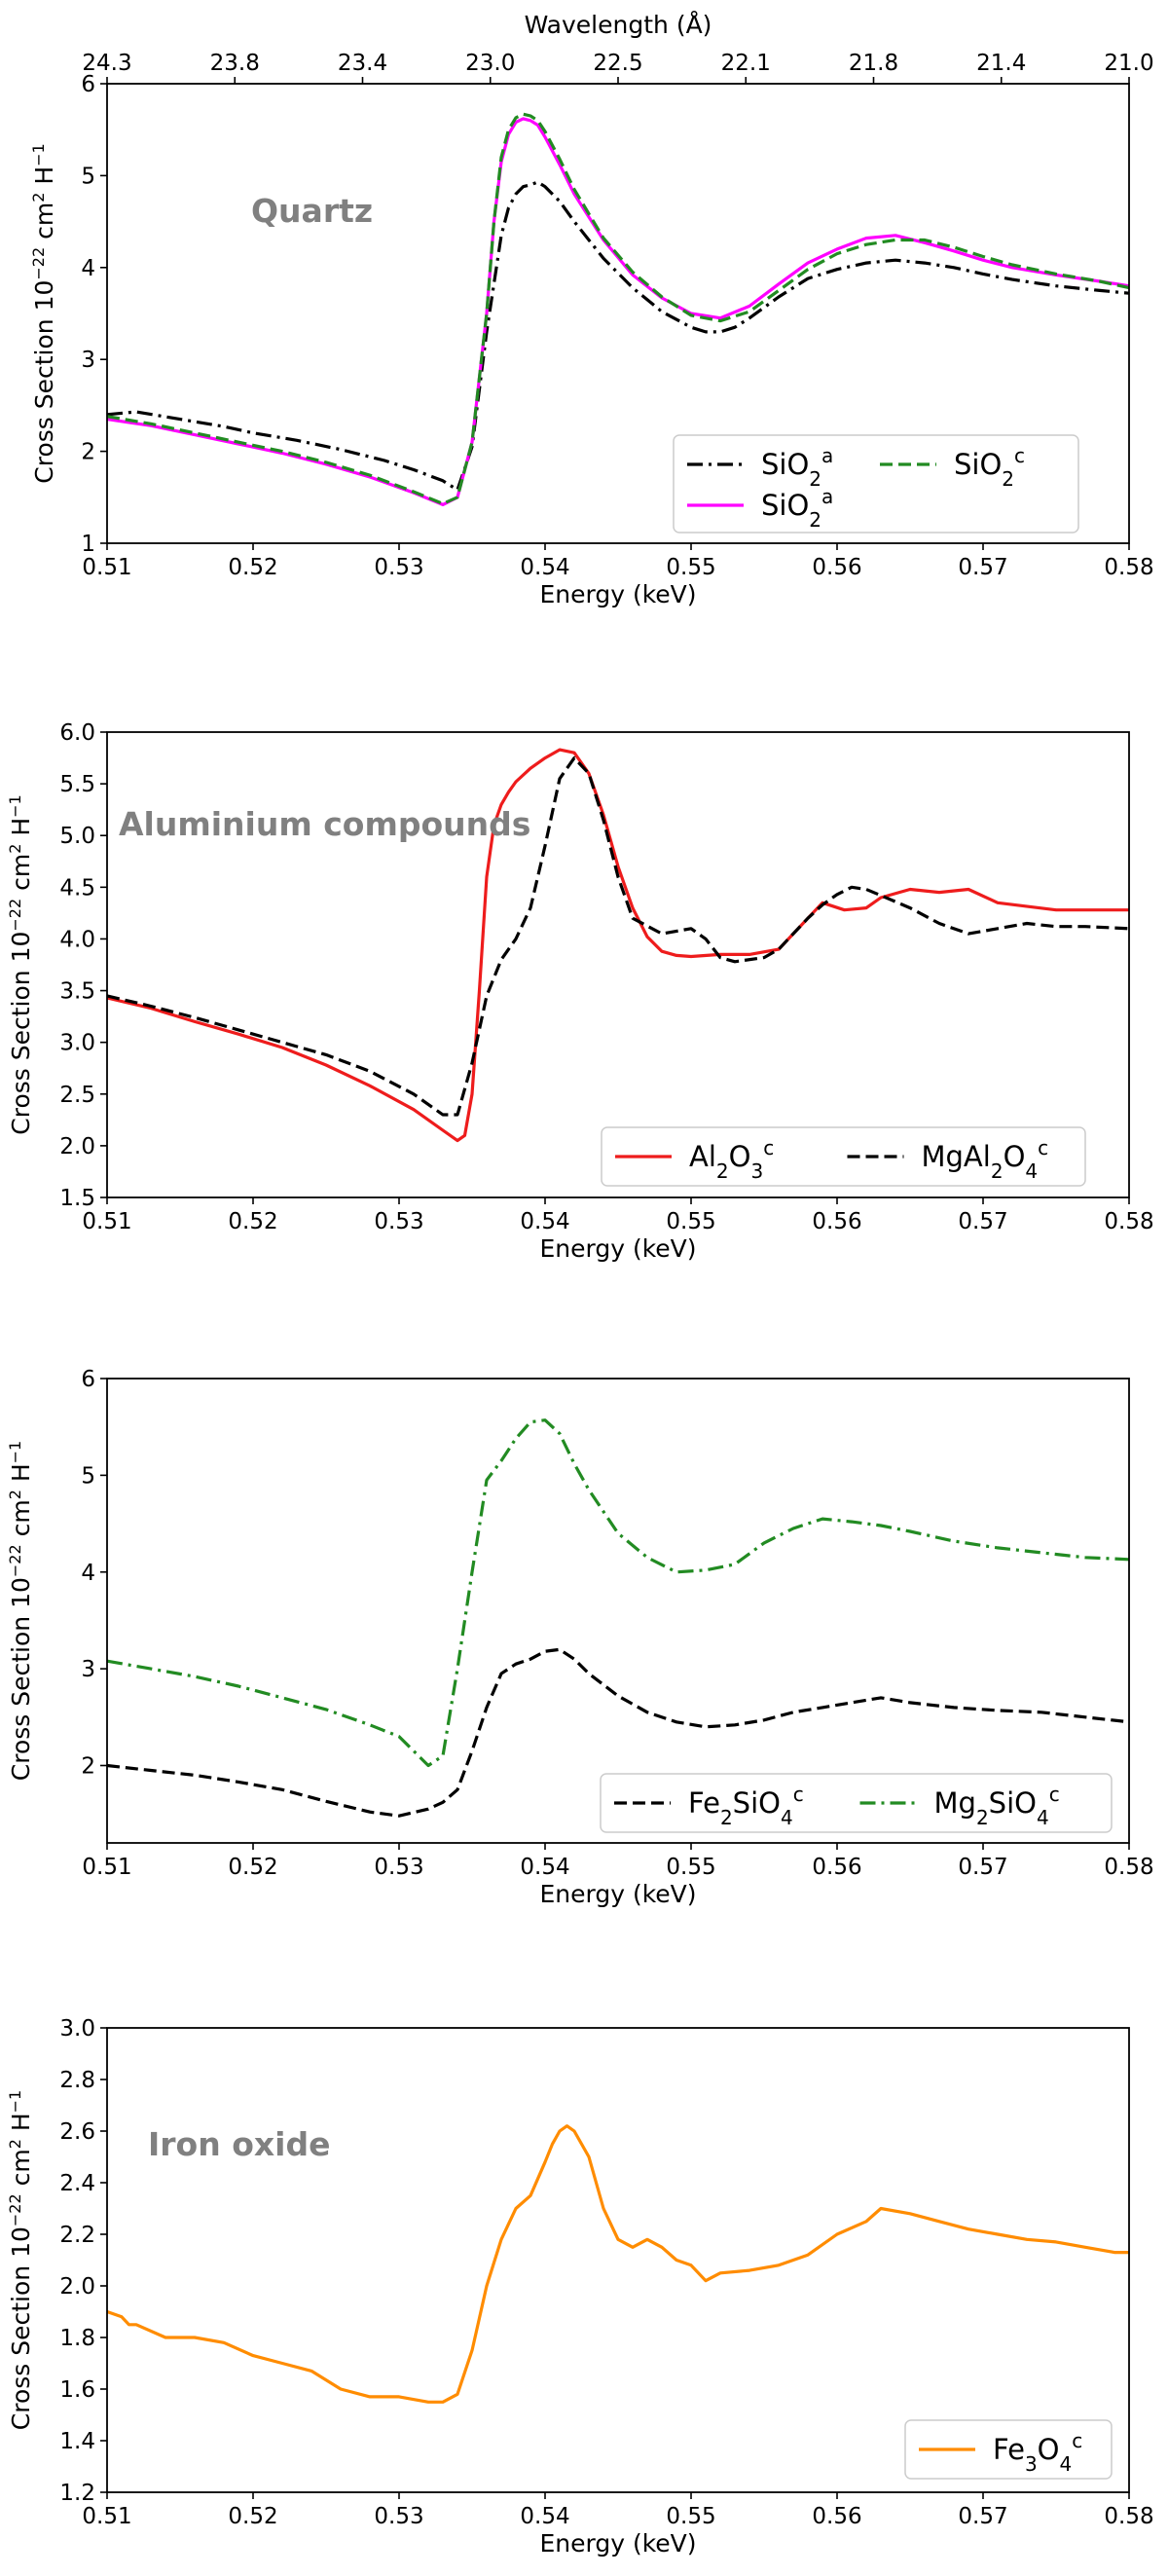 Image resolution: width=1168 pixels, height=2576 pixels. Describe the element at coordinates (88, 452) in the screenshot. I see `y-tick-label: 2` at that location.